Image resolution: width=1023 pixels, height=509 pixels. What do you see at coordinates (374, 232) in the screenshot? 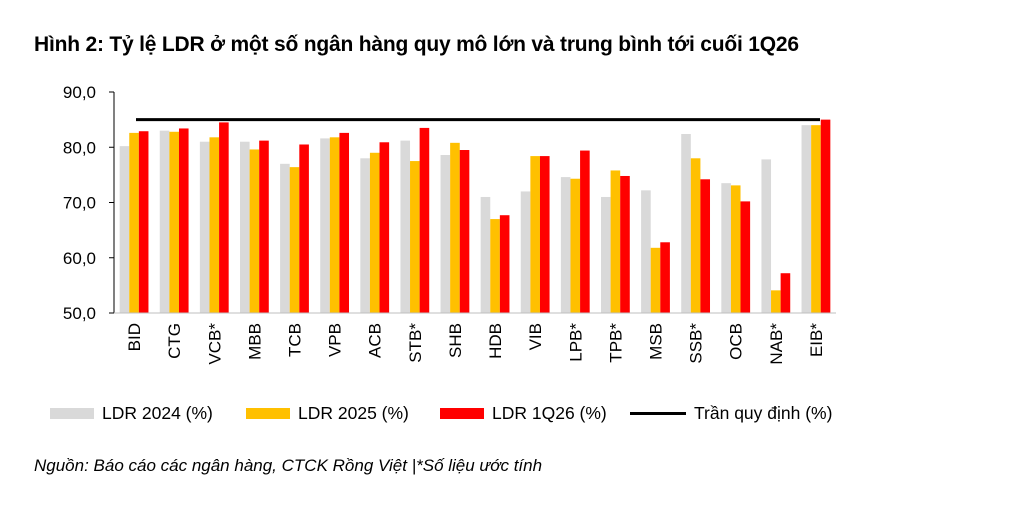
I see `bar-acb-s1` at bounding box center [374, 232].